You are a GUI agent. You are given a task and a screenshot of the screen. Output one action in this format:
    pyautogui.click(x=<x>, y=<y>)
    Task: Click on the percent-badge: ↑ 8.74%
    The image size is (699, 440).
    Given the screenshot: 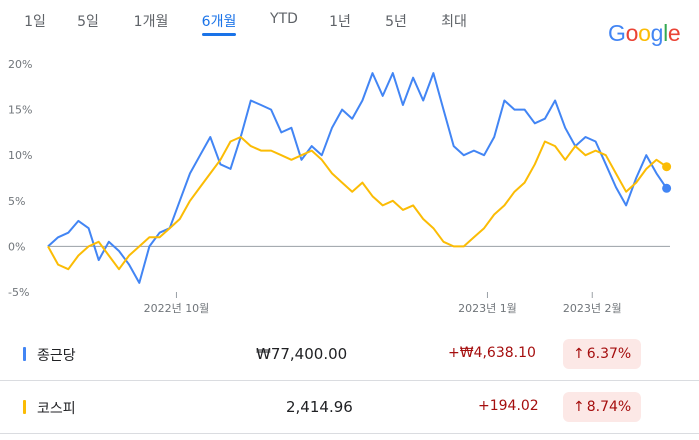 What is the action you would take?
    pyautogui.click(x=602, y=407)
    